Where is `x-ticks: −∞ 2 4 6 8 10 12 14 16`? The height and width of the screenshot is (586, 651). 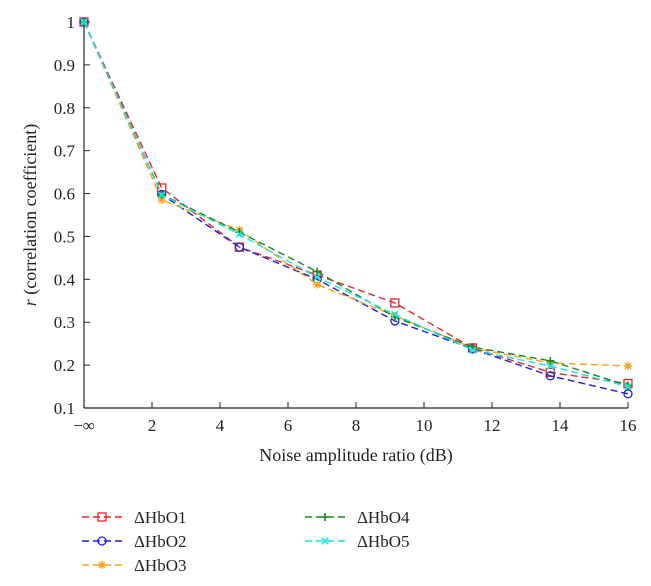 x-ticks: −∞ 2 4 6 8 10 12 14 16 is located at coordinates (355, 418).